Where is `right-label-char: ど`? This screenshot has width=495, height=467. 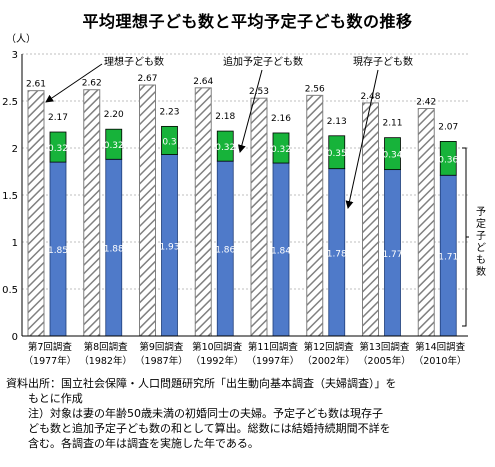
right-label-char: ど is located at coordinates (481, 248).